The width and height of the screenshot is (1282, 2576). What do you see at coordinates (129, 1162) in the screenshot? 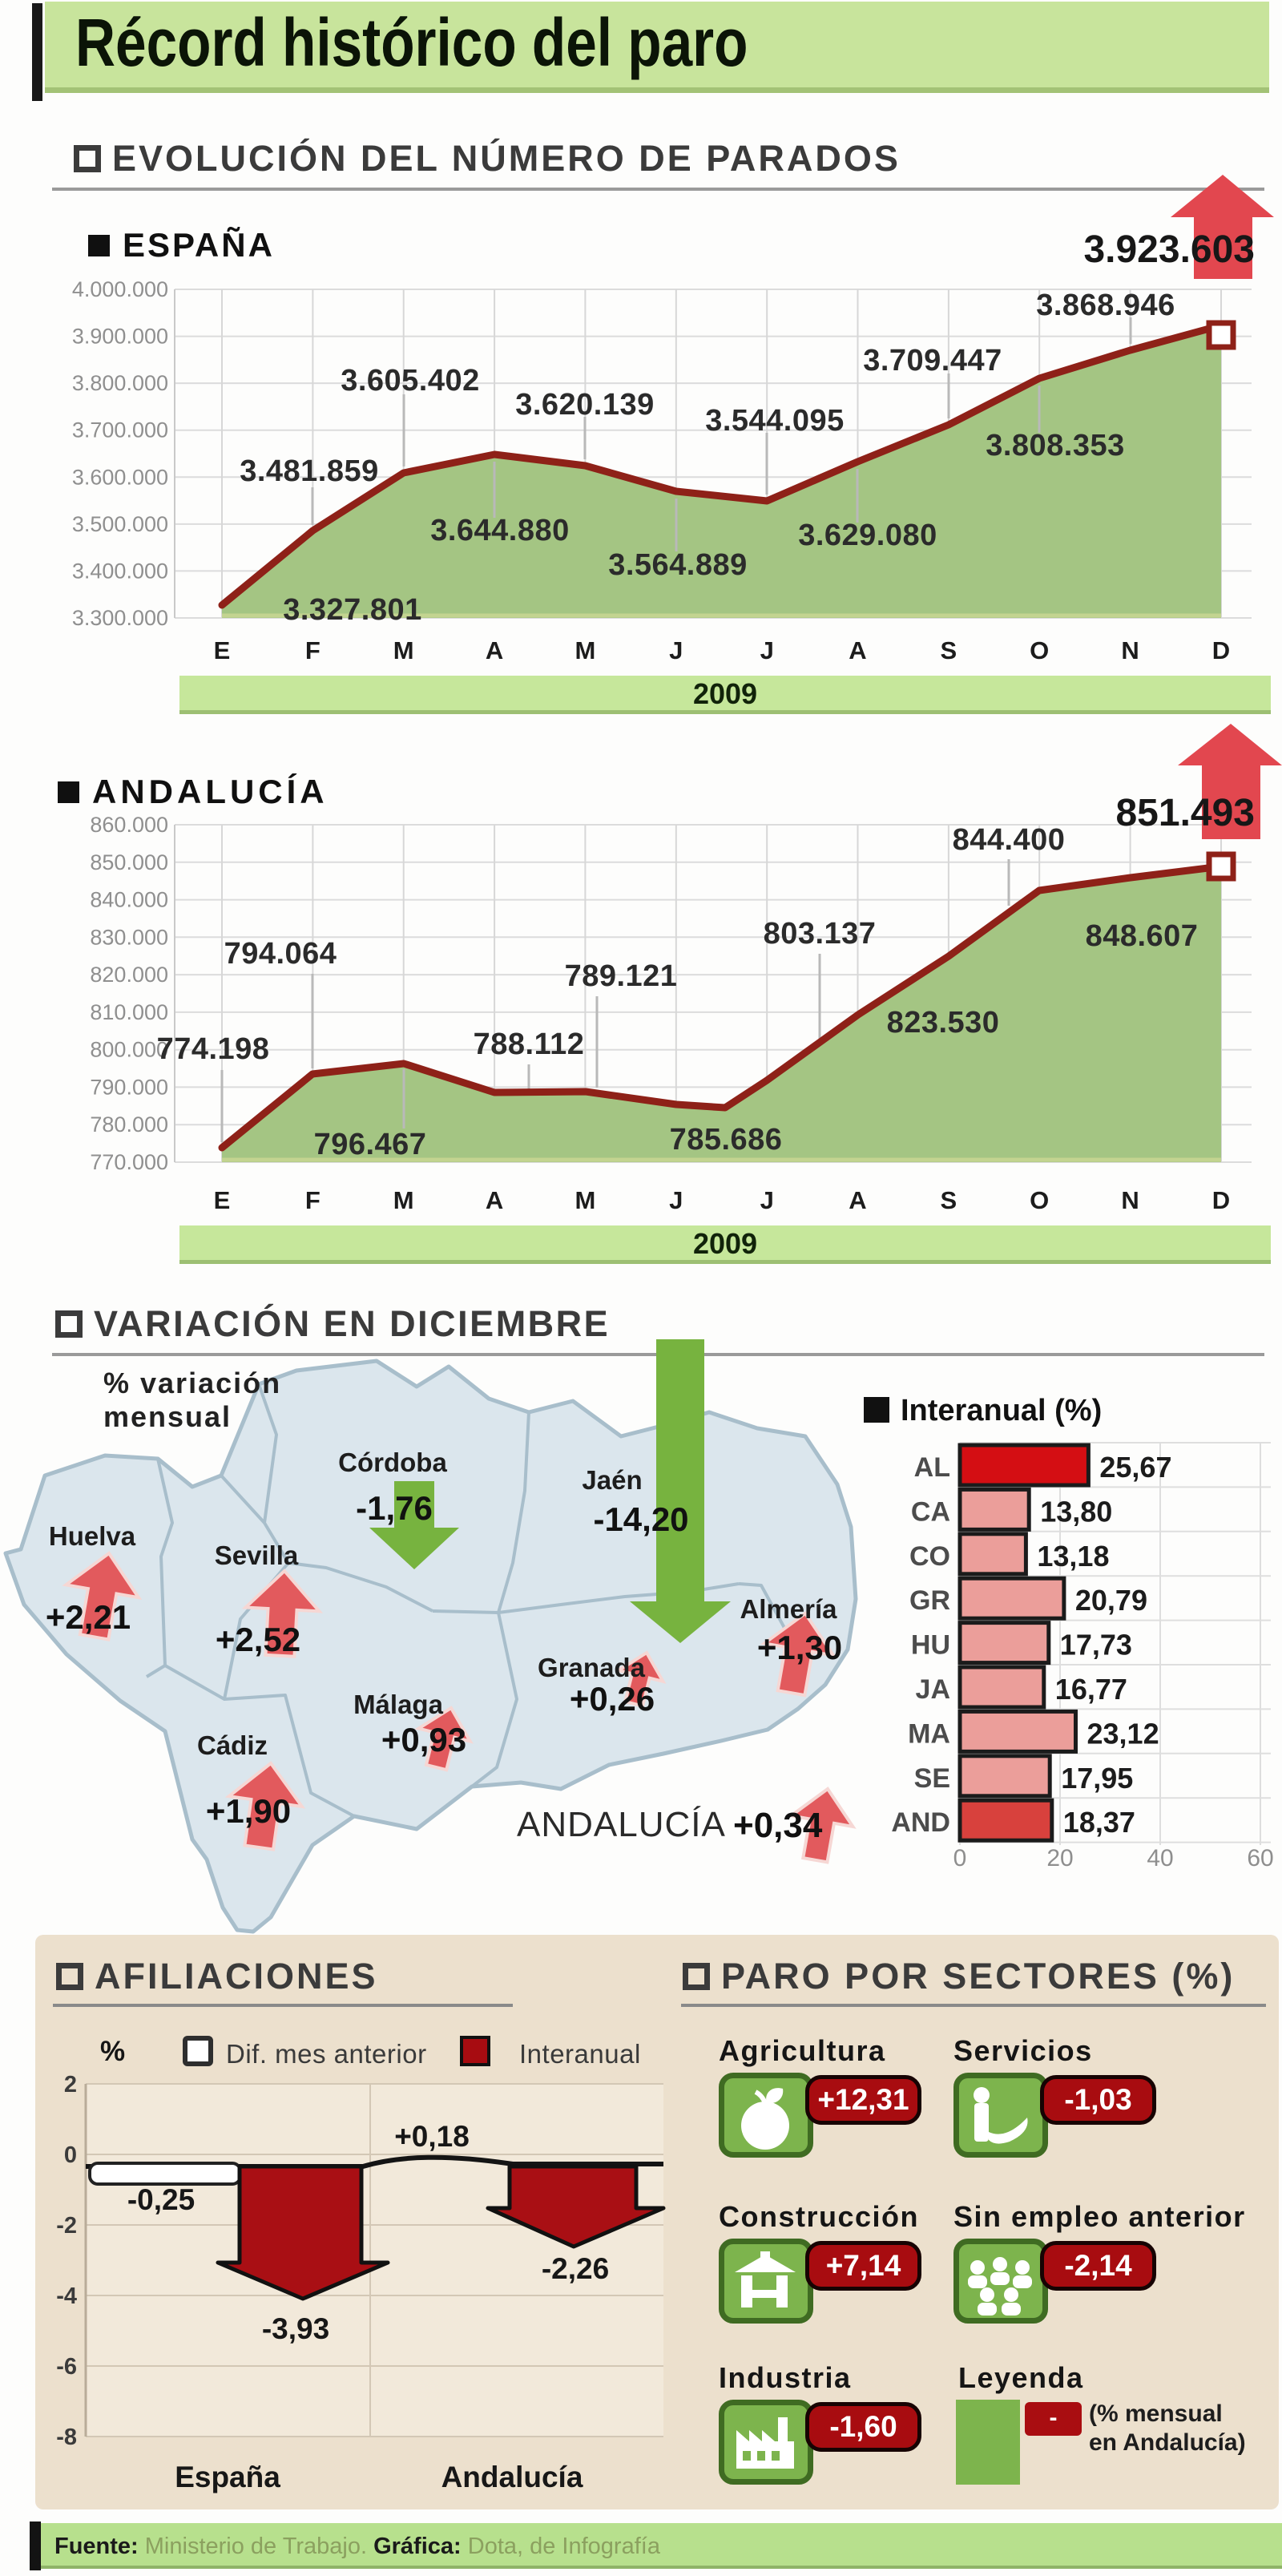
I see `svg-text: 770.000` at bounding box center [129, 1162].